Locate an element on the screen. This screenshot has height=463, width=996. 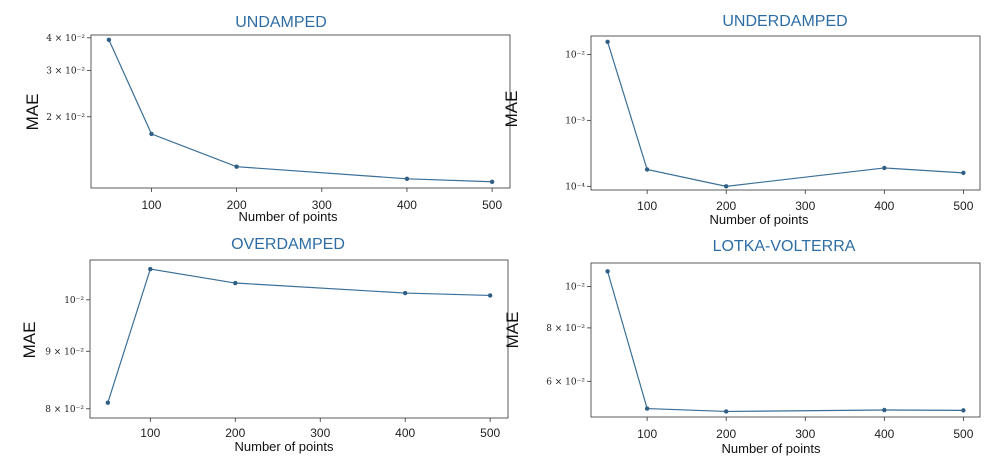
y-tick-label: 10⁻³ is located at coordinates (575, 121).